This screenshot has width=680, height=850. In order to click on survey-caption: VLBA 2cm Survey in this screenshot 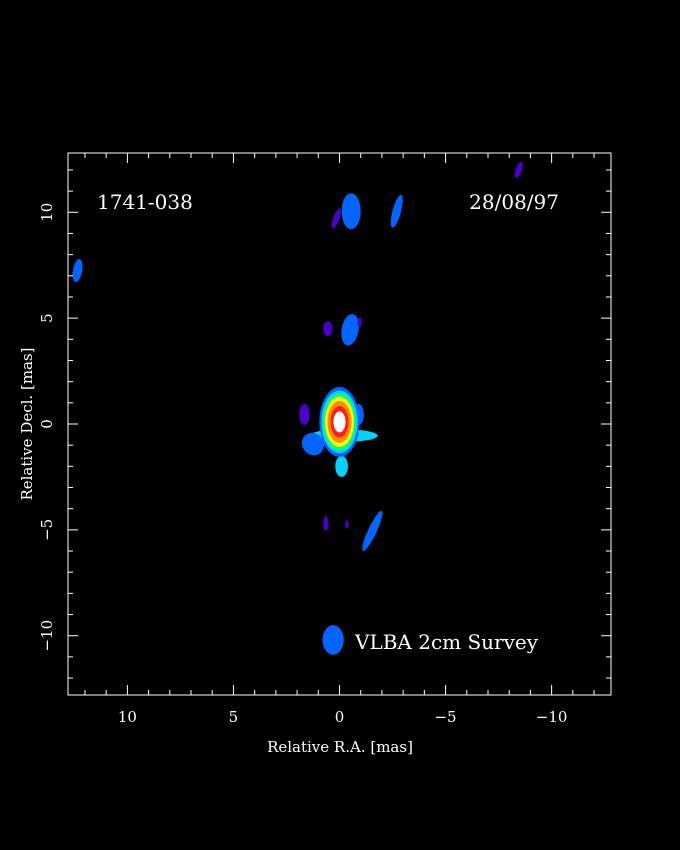, I will do `click(446, 642)`.